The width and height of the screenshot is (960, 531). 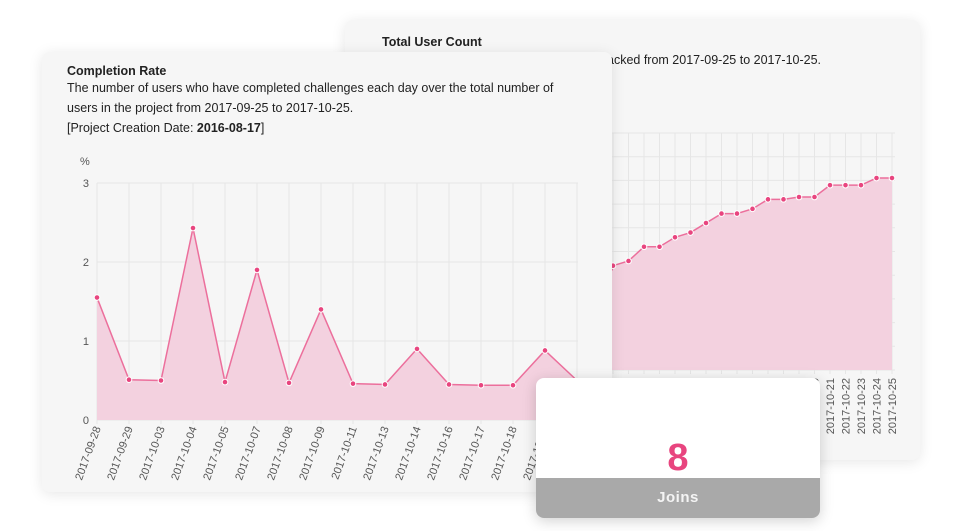 I want to click on joins-stat-card: 8 Joins, so click(x=678, y=448).